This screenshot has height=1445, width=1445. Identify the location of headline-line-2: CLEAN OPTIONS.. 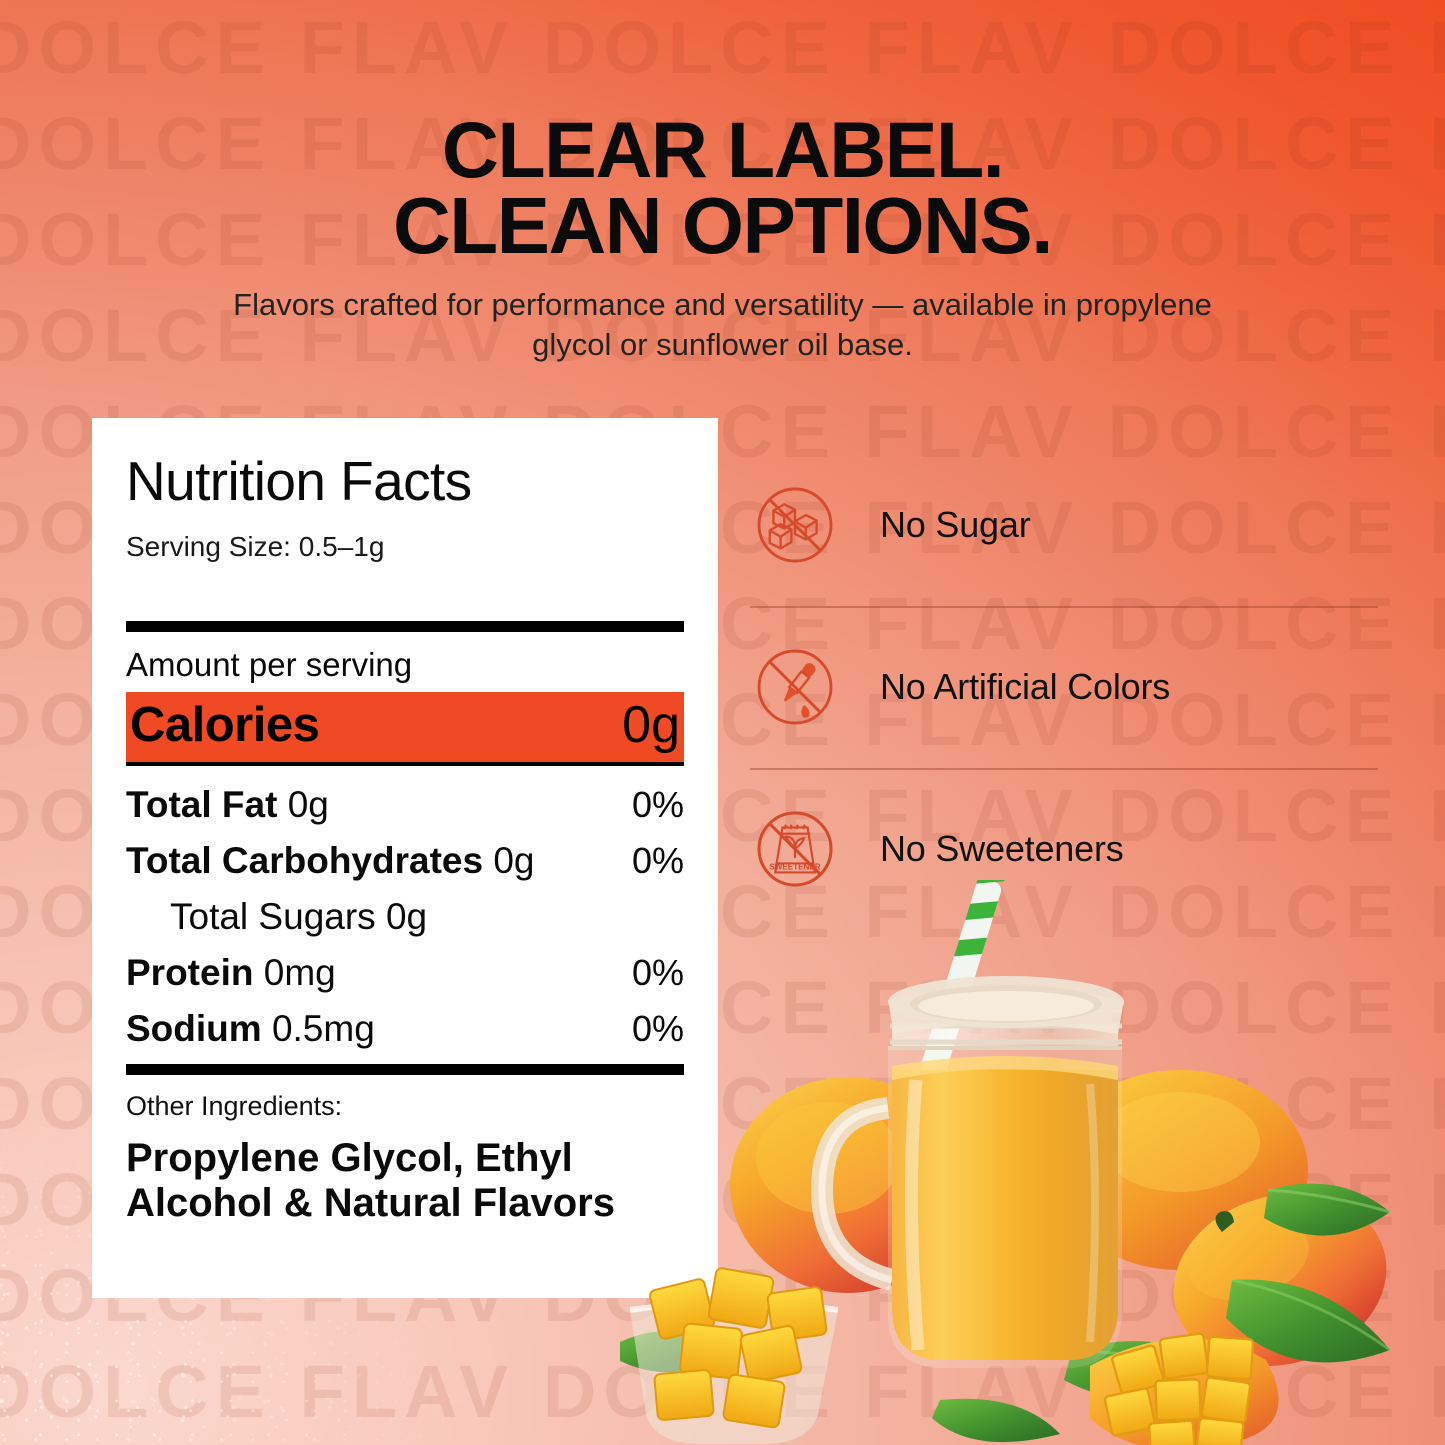
(723, 225).